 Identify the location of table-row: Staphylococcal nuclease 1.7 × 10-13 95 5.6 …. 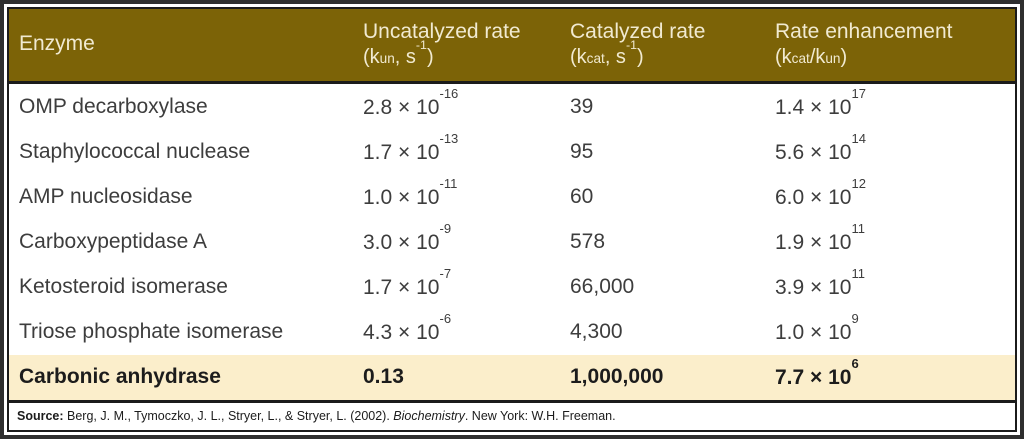
(512, 152).